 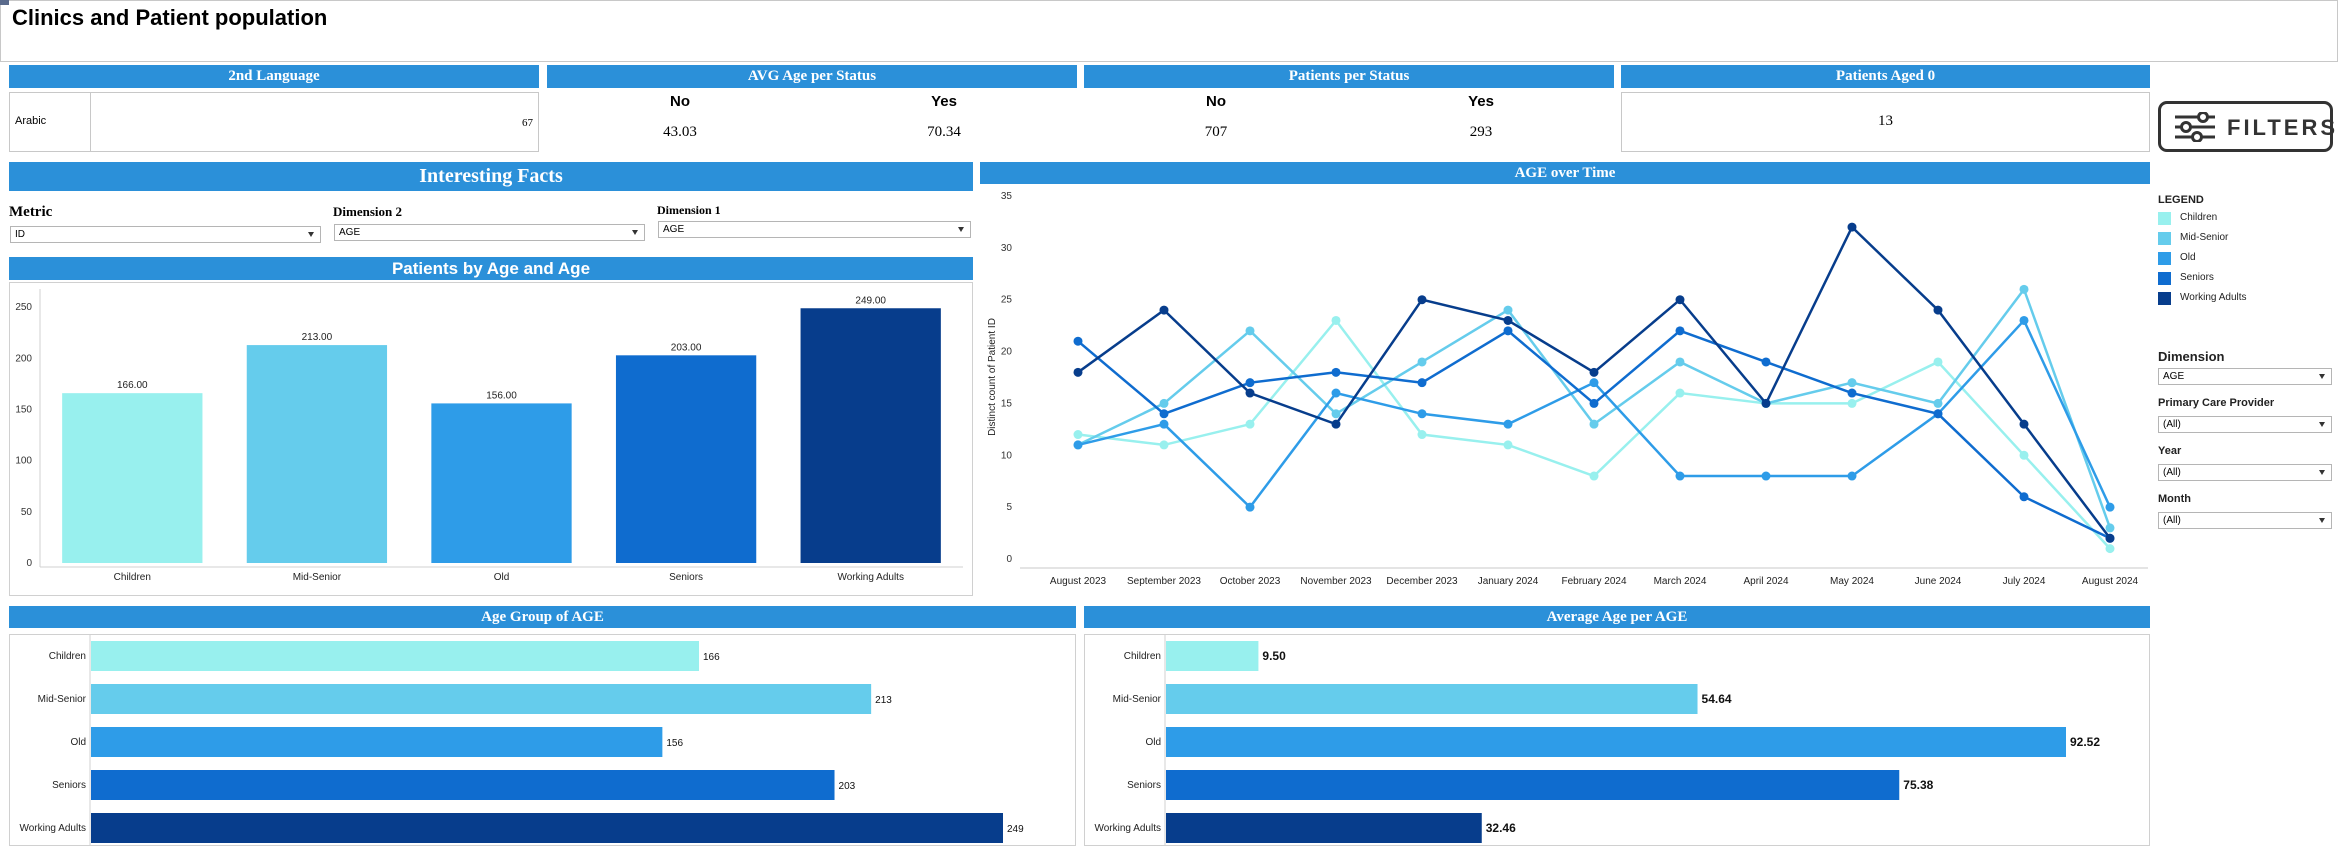 What do you see at coordinates (23, 307) in the screenshot?
I see `y-tick-label: 250` at bounding box center [23, 307].